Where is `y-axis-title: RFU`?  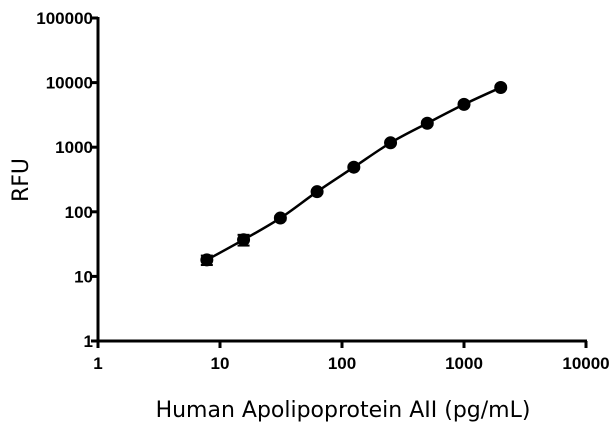 y-axis-title: RFU is located at coordinates (21, 180).